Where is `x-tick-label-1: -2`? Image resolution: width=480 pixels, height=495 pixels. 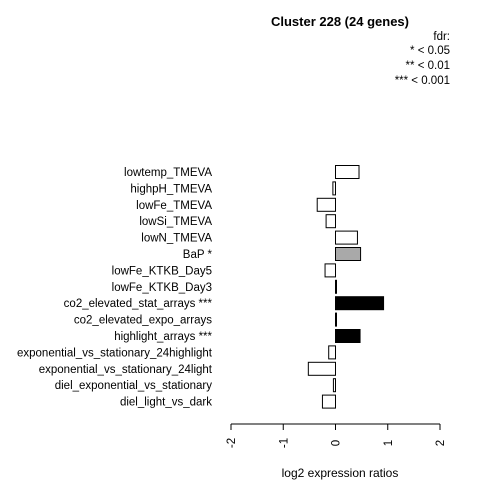
x-tick-label-1: -2 is located at coordinates (232, 443).